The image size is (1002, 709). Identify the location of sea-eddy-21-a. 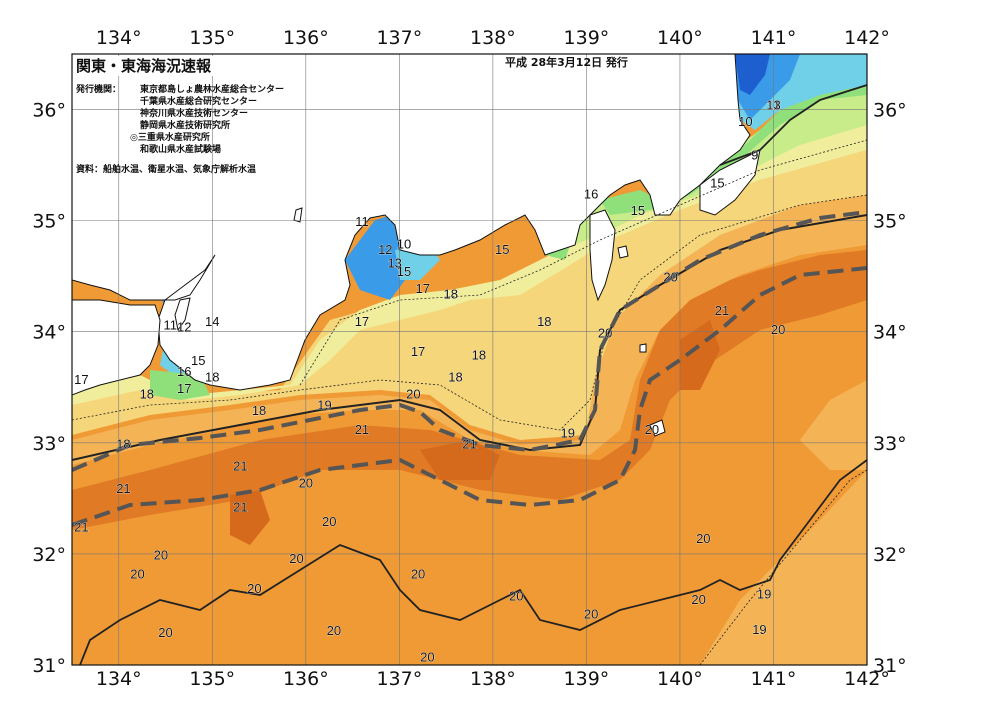
(250, 517).